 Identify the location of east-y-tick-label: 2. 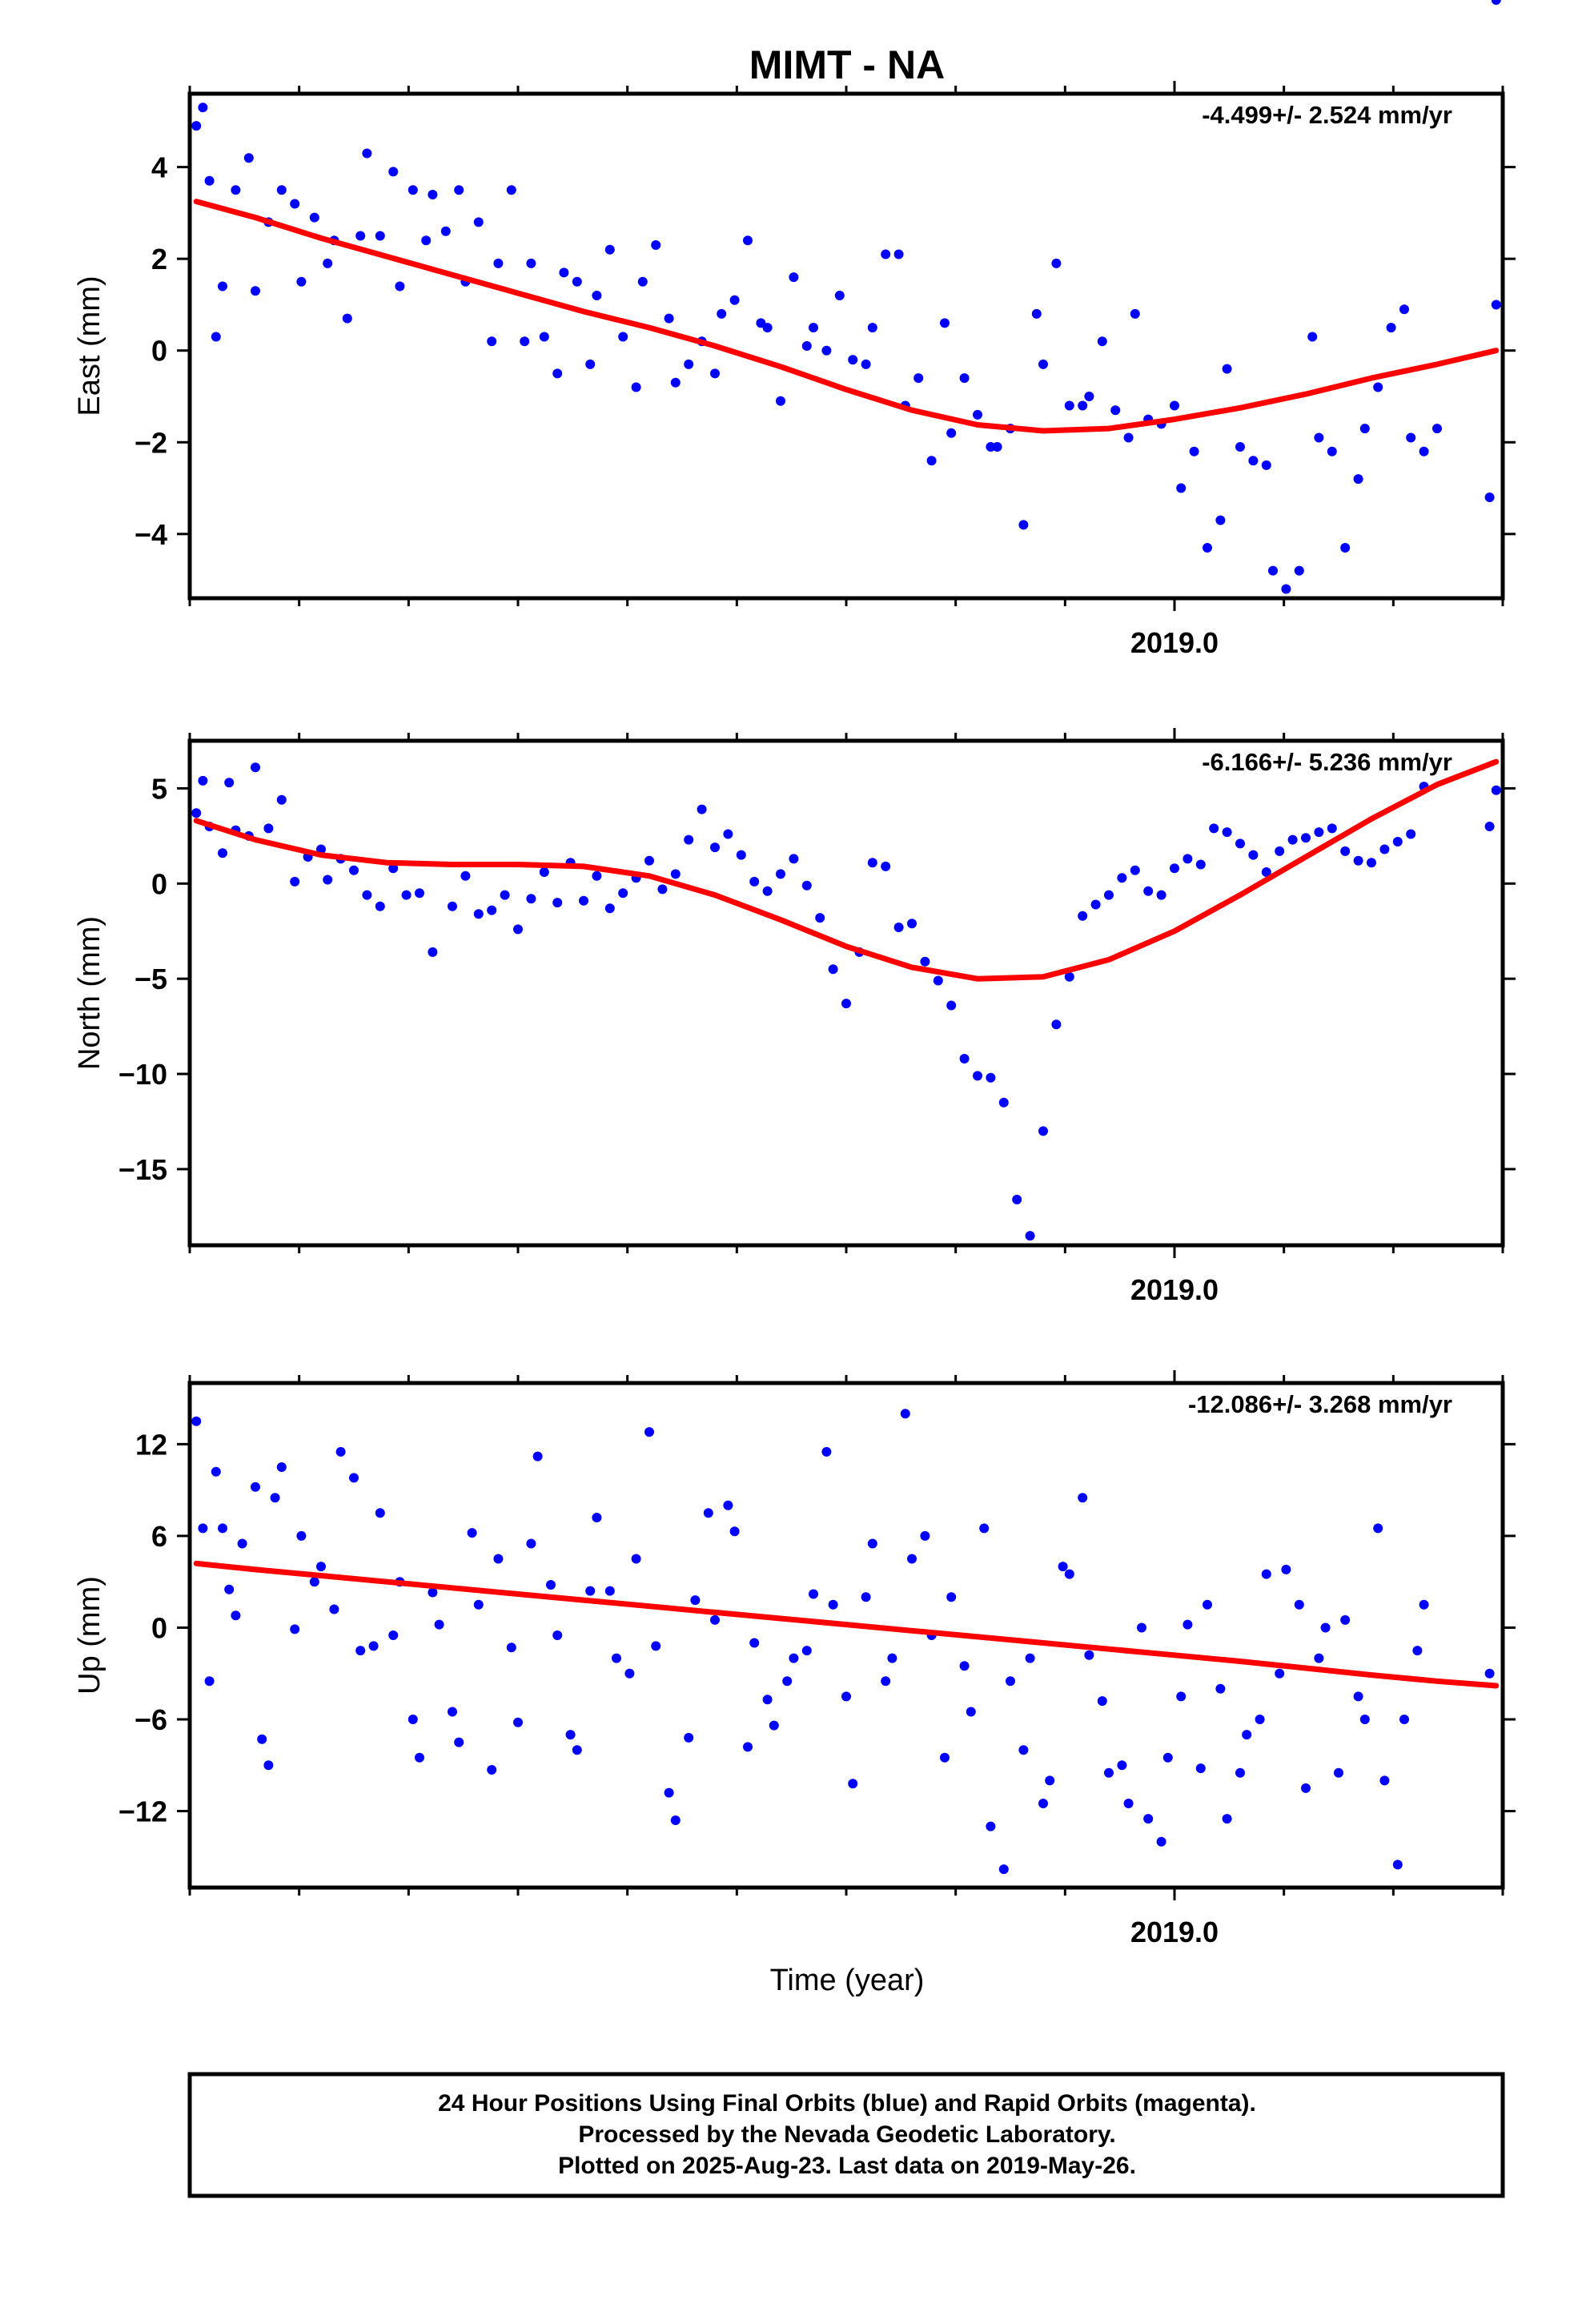
(159, 259).